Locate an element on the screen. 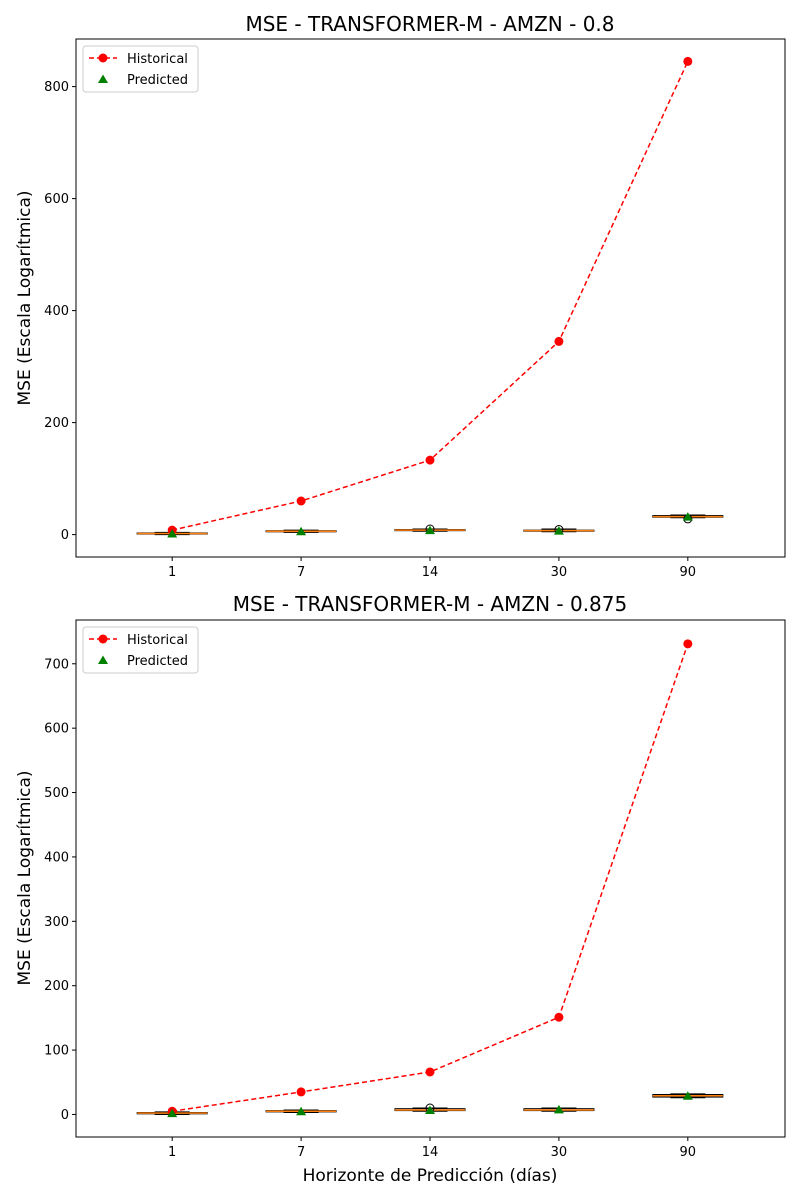 This screenshot has height=1200, width=800. chart-title: MSE - TRANSFORMER-M - AMZN - 0.8 is located at coordinates (429, 24).